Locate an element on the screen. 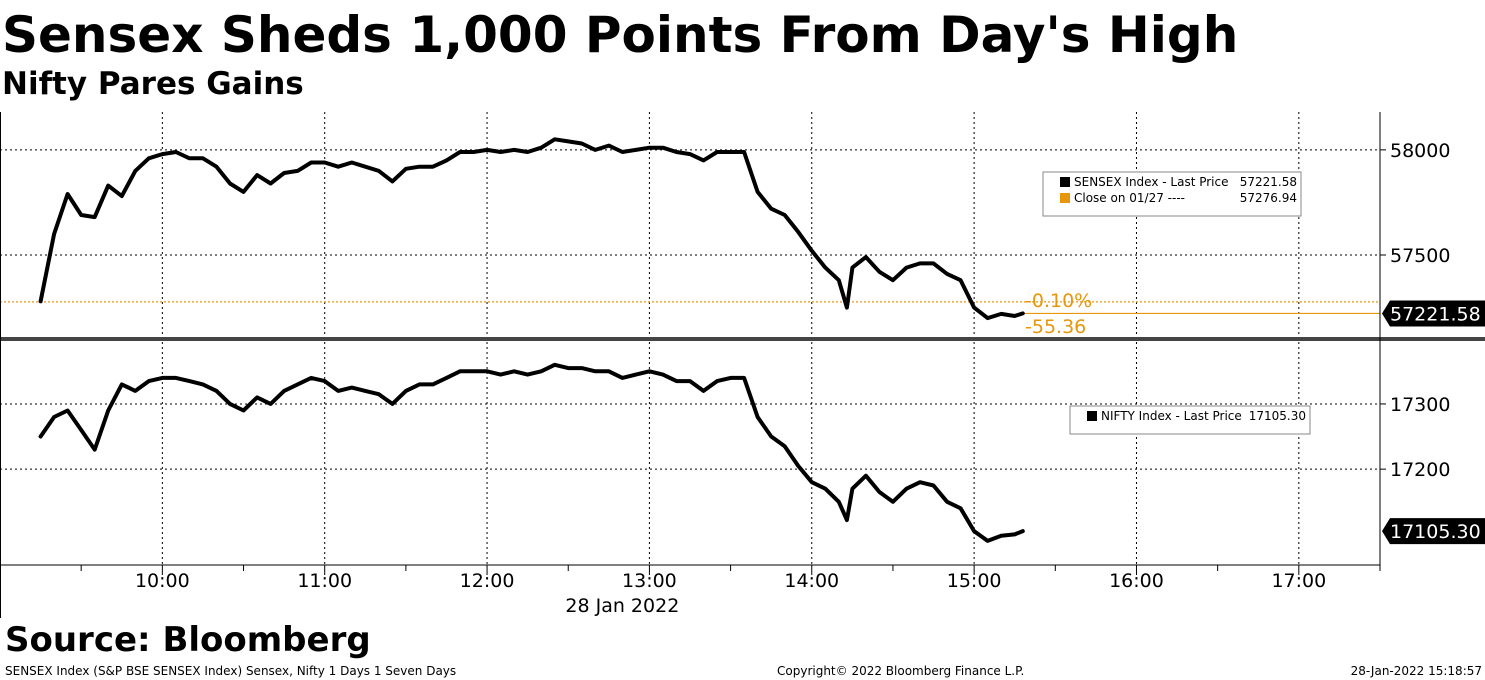 Image resolution: width=1485 pixels, height=680 pixels. y-tick-label: 57500 is located at coordinates (1420, 256).